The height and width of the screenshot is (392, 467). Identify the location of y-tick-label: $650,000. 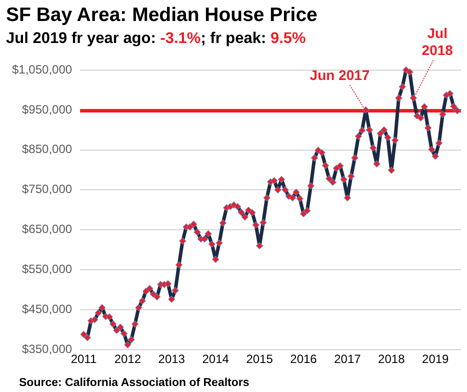
(47, 229).